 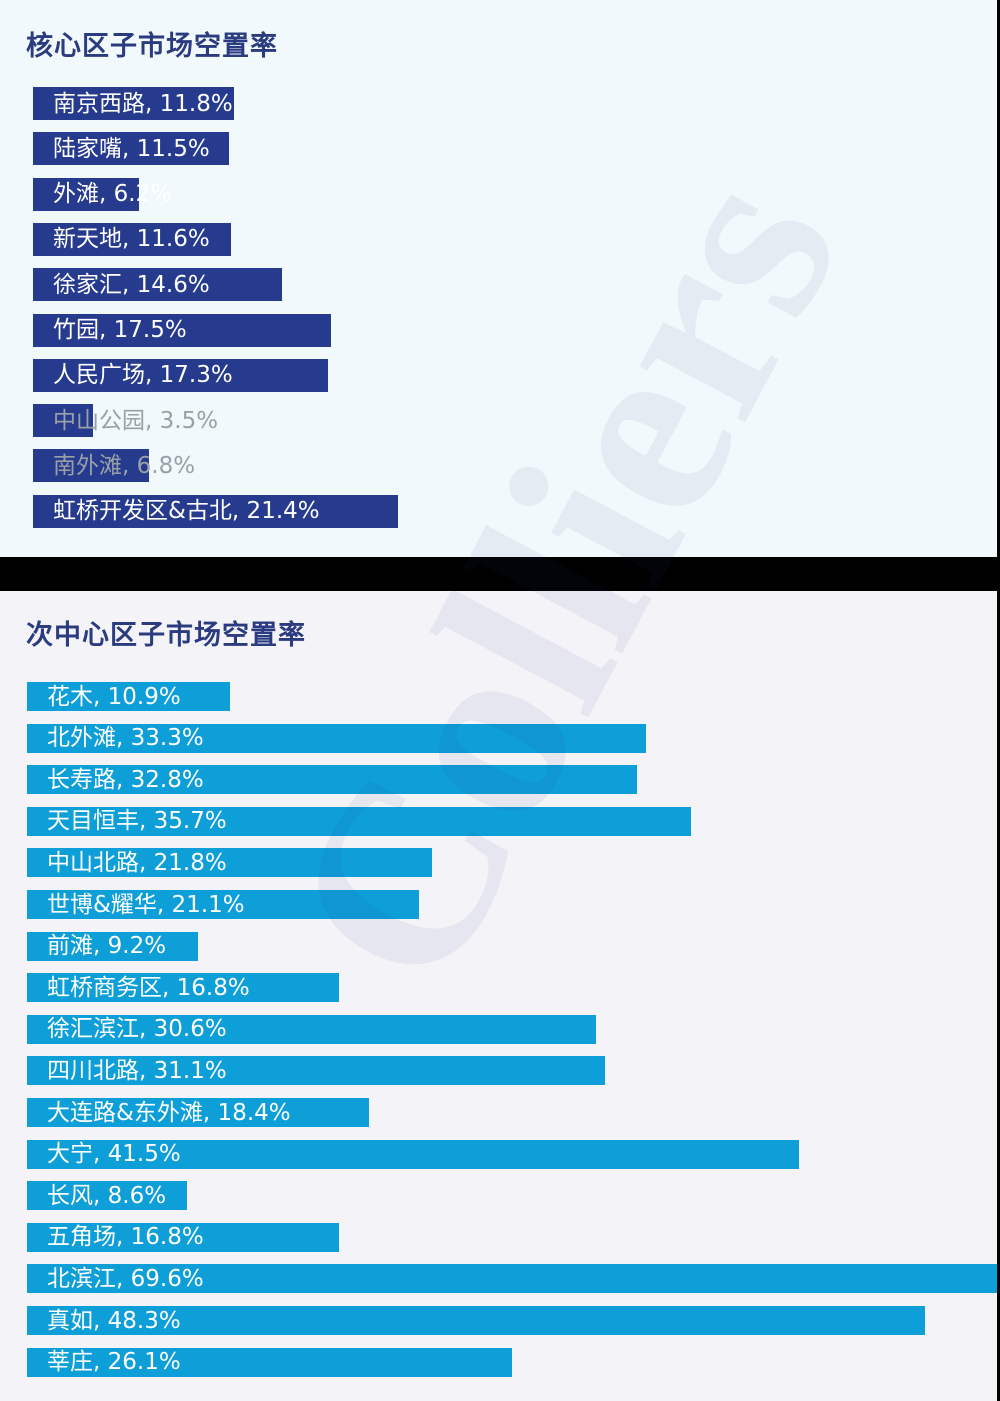 What do you see at coordinates (125, 1237) in the screenshot?
I see `sub-bar-label: 五角场, 16.8%` at bounding box center [125, 1237].